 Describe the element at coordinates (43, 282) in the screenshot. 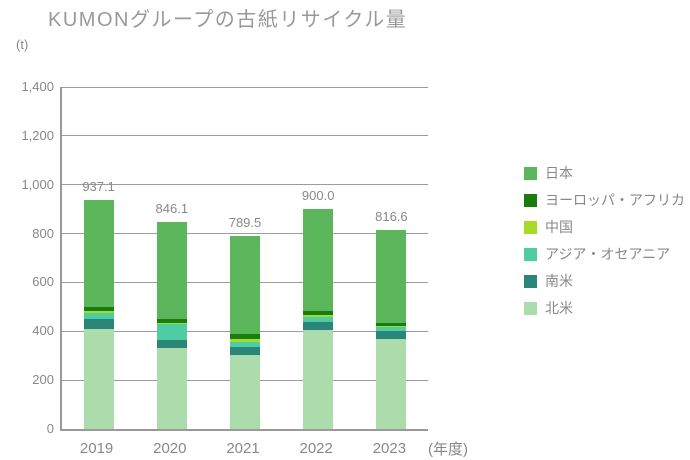

I see `y-tick-label-600: 600` at that location.